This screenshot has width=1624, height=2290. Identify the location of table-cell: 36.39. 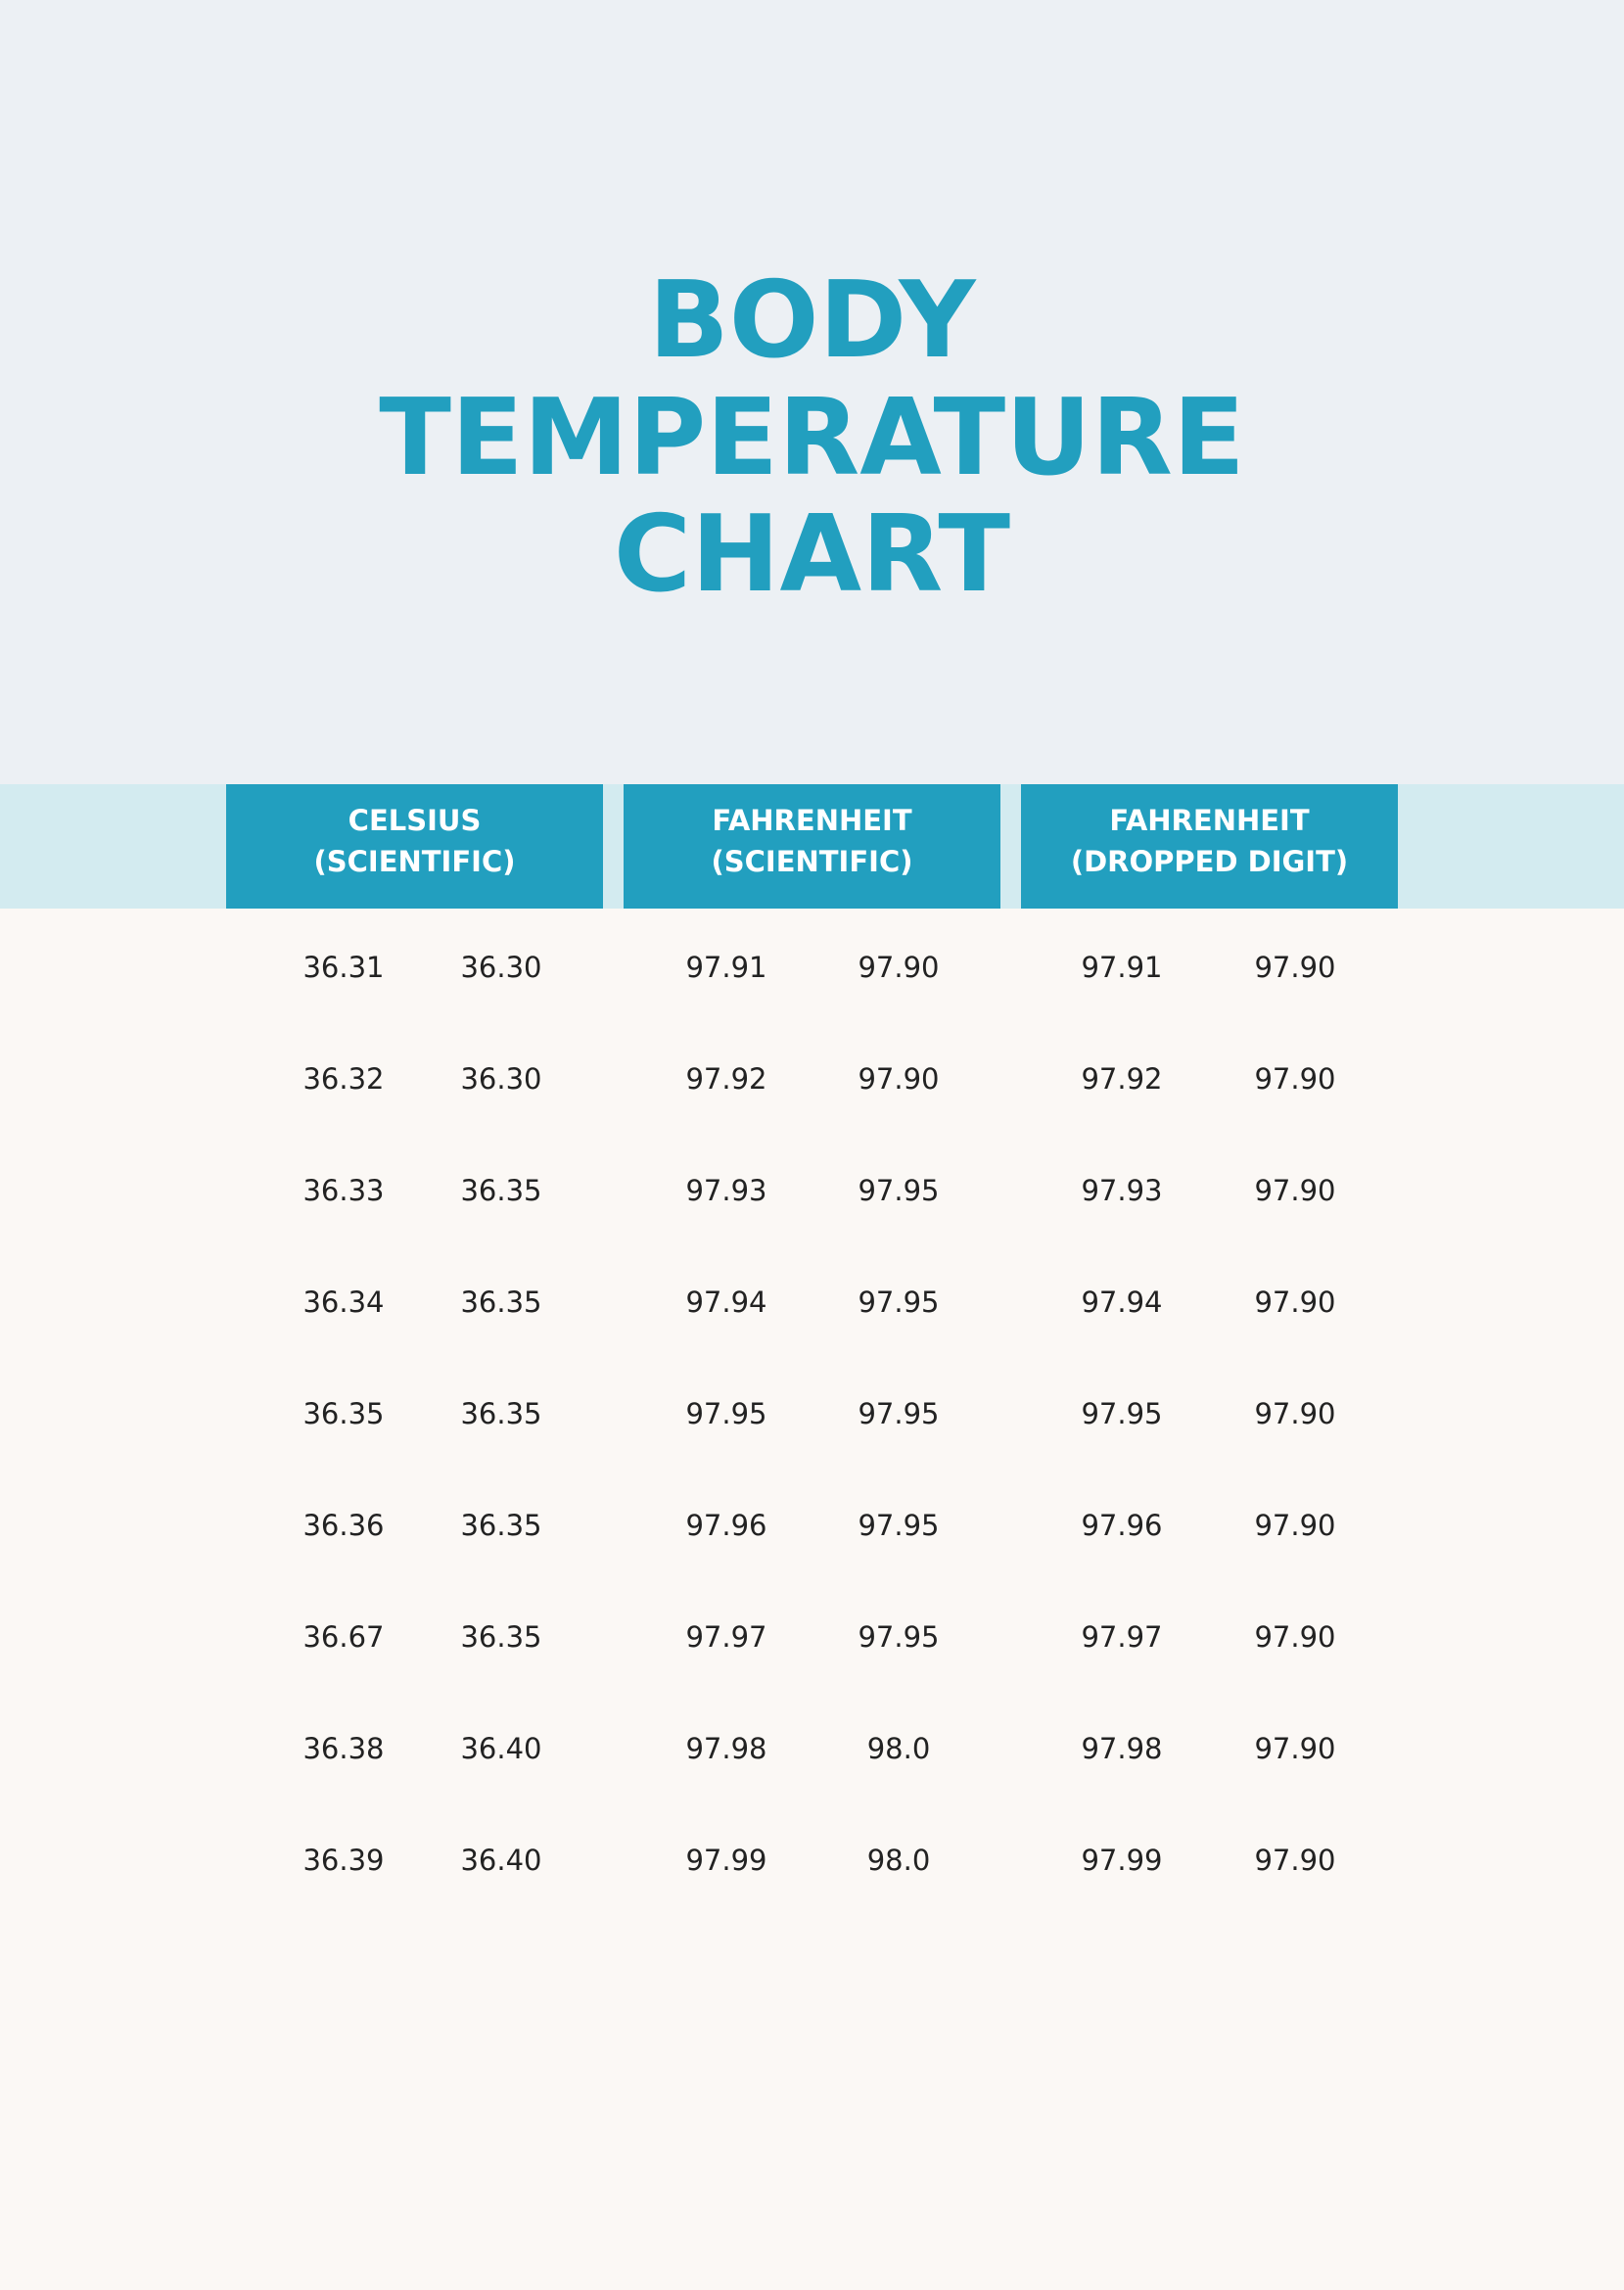
(343, 1860).